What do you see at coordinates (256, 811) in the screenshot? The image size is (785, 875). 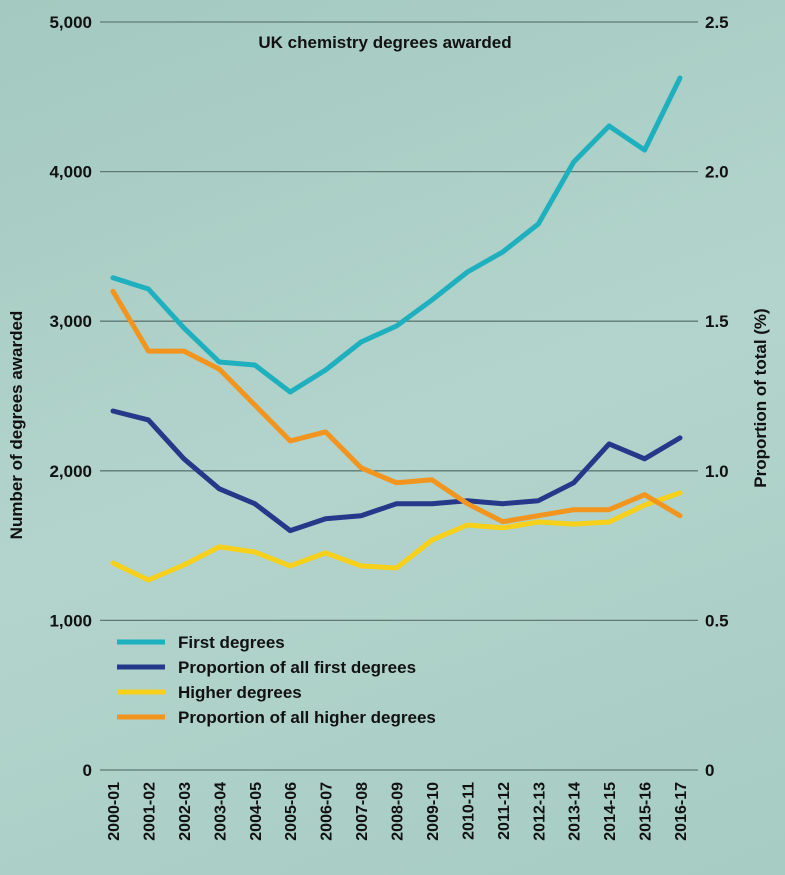 I see `x-tick-label: 2004-05` at bounding box center [256, 811].